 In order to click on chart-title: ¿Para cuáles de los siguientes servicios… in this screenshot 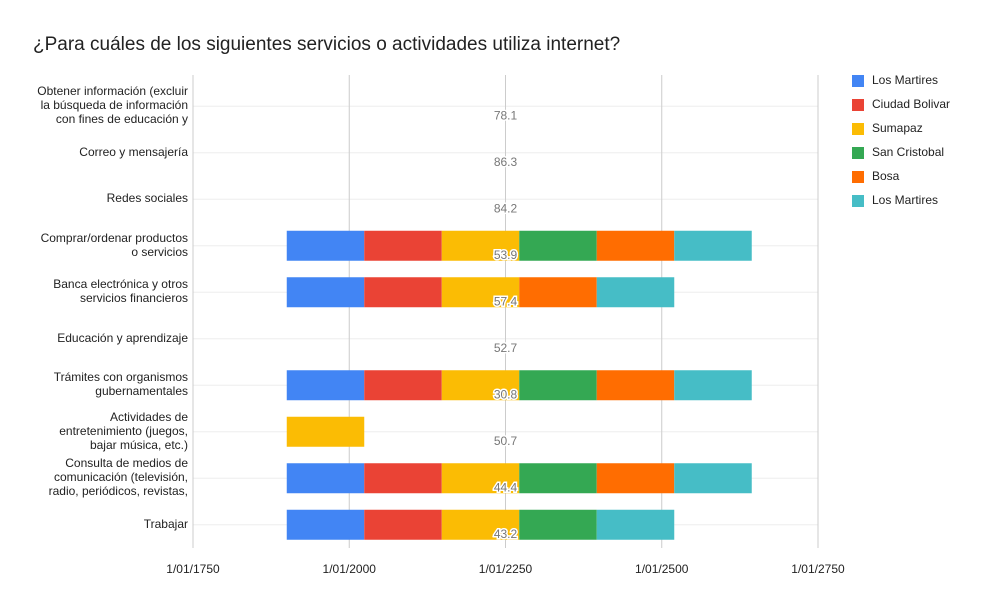, I will do `click(326, 44)`.